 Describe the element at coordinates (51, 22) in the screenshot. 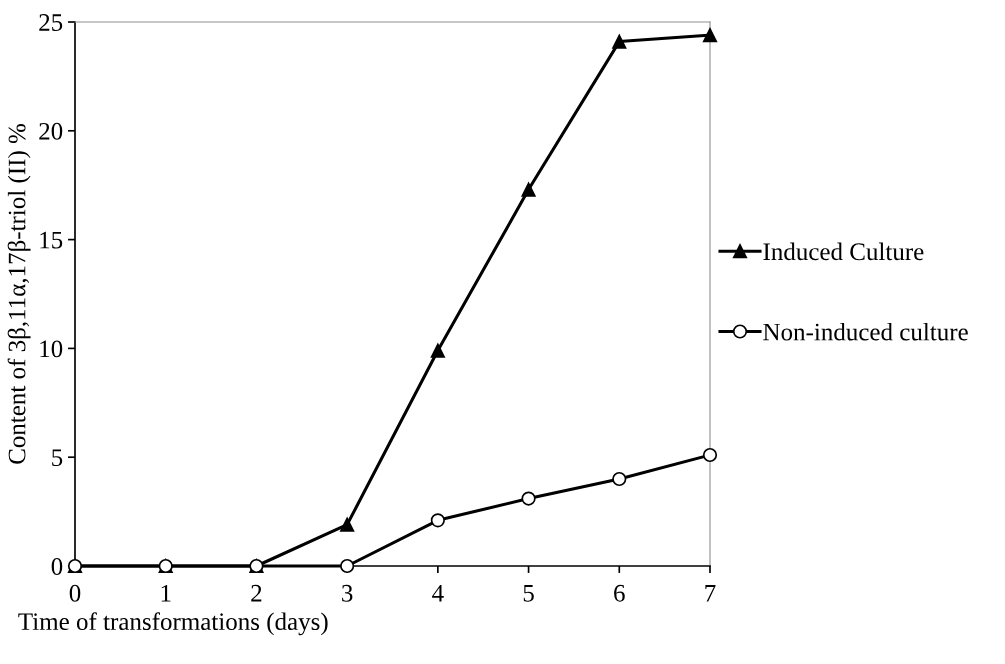

I see `y-tick-label: 25` at that location.